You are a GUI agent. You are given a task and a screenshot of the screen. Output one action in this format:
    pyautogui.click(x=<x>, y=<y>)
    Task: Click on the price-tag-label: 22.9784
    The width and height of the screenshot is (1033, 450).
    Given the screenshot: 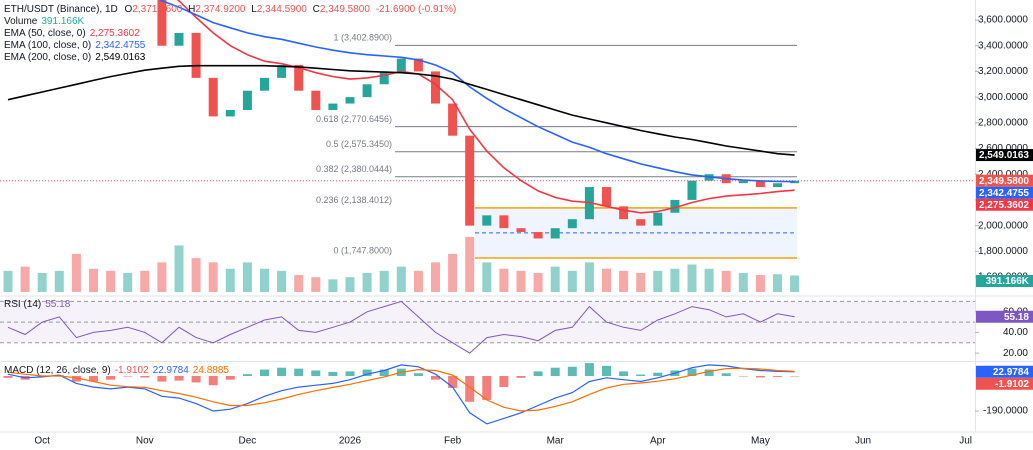 What is the action you would take?
    pyautogui.click(x=1011, y=372)
    